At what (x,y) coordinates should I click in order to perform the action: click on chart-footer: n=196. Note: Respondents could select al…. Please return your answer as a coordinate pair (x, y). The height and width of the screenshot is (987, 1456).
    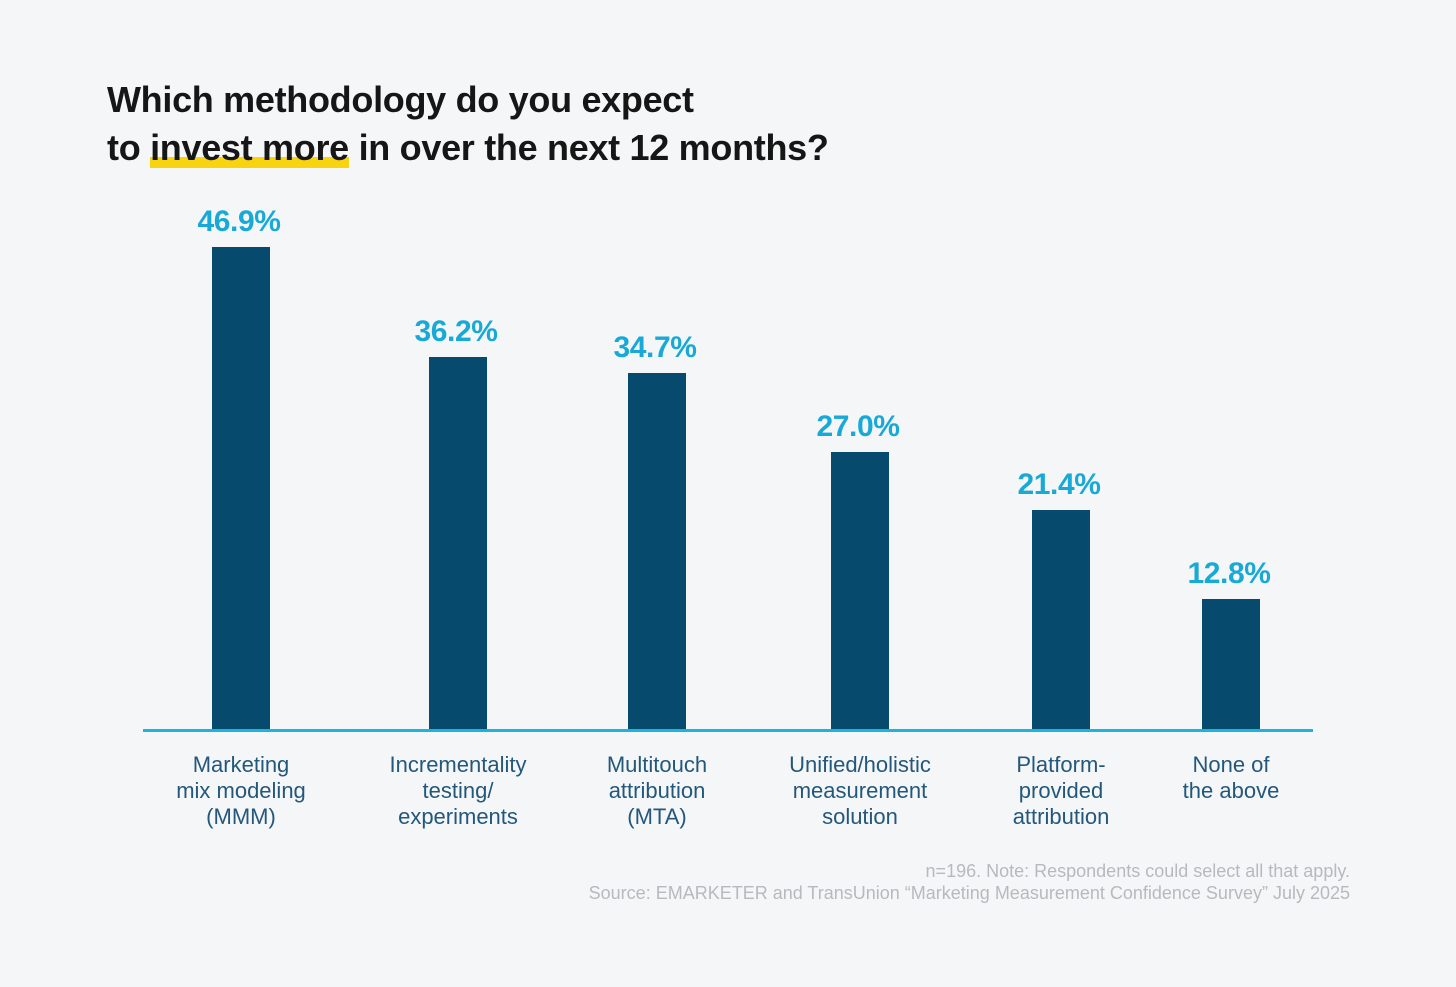
    Looking at the image, I should click on (969, 882).